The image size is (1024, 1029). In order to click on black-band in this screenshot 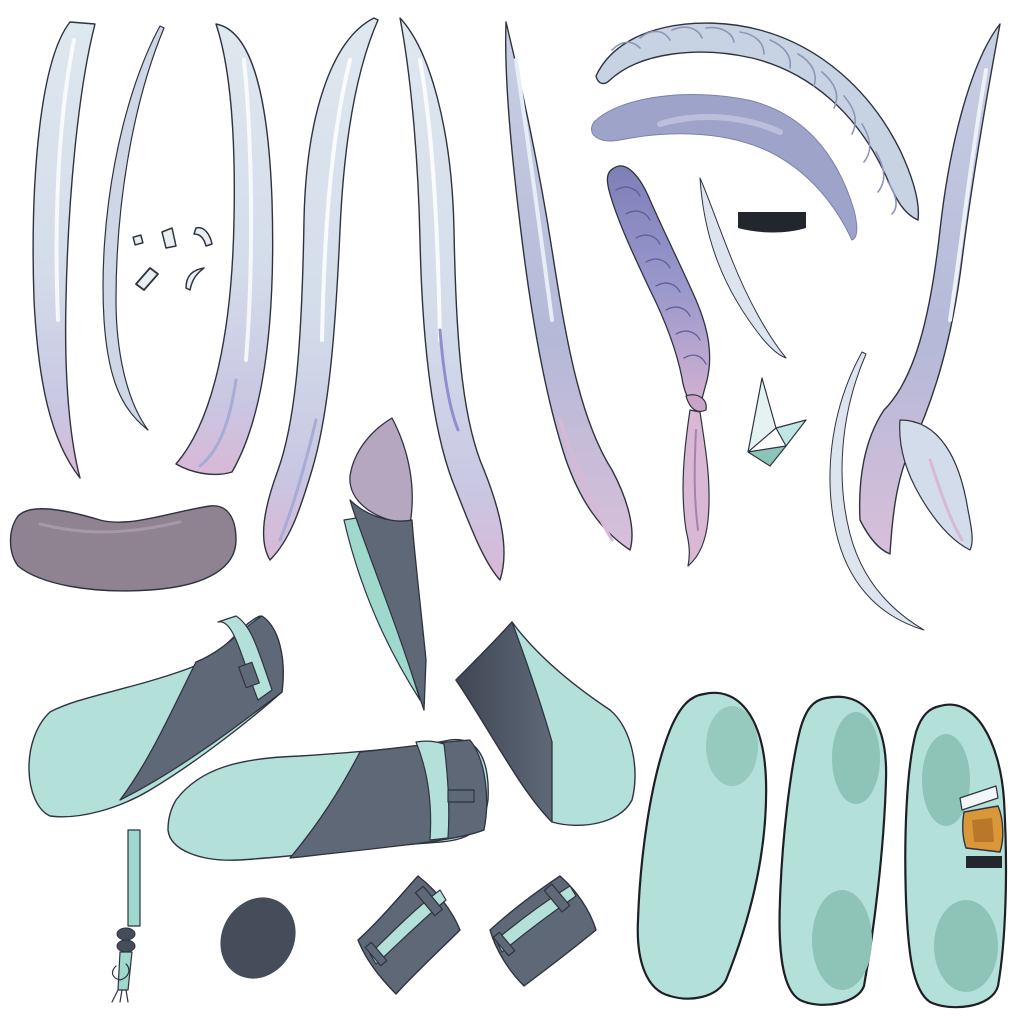, I will do `click(772, 222)`.